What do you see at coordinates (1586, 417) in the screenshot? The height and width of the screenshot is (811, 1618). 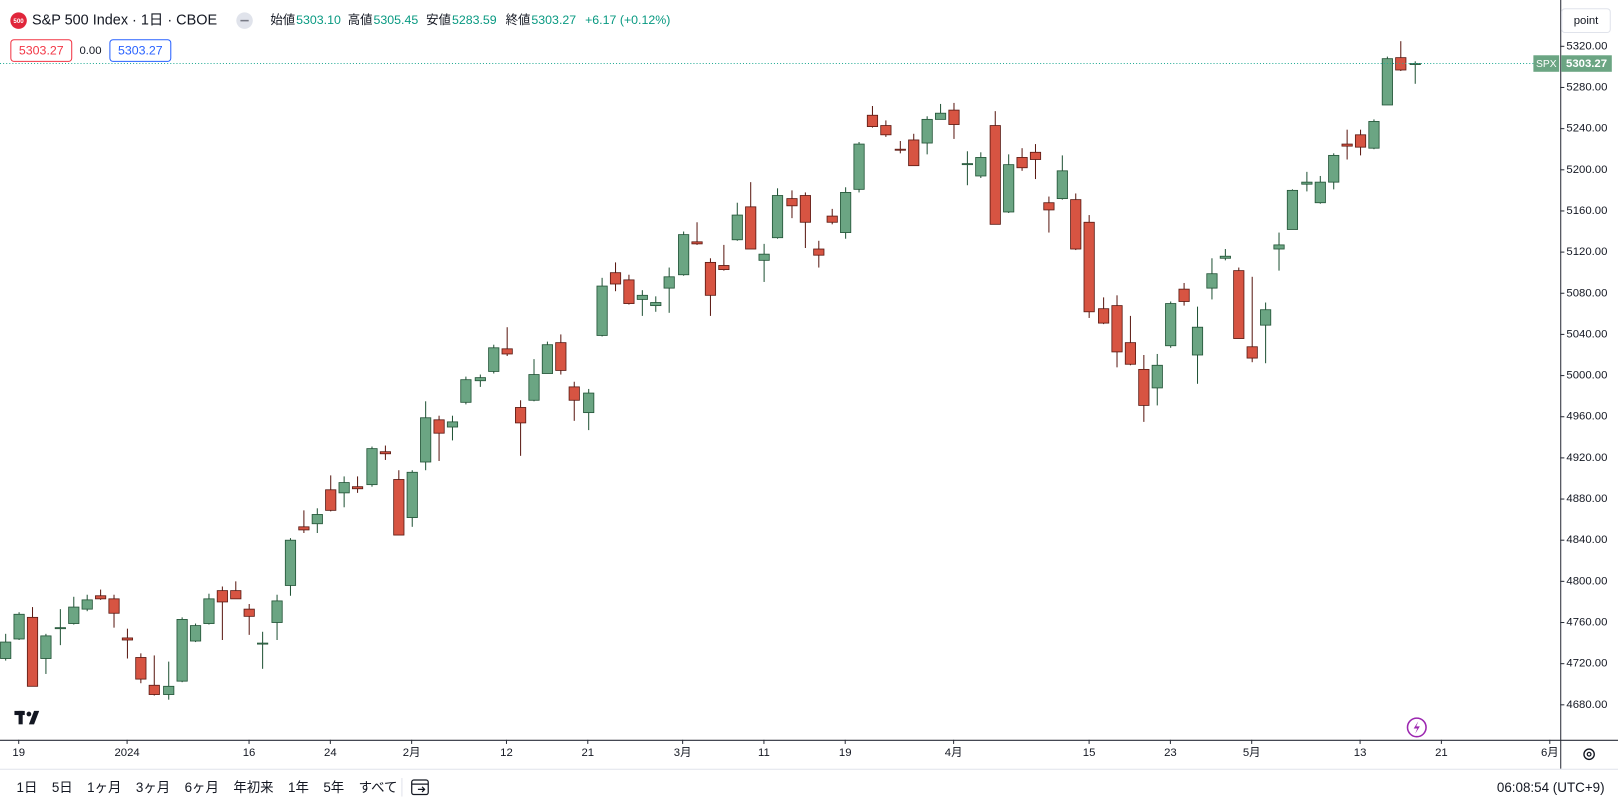 I see `y-tick-label: 4960.00` at bounding box center [1586, 417].